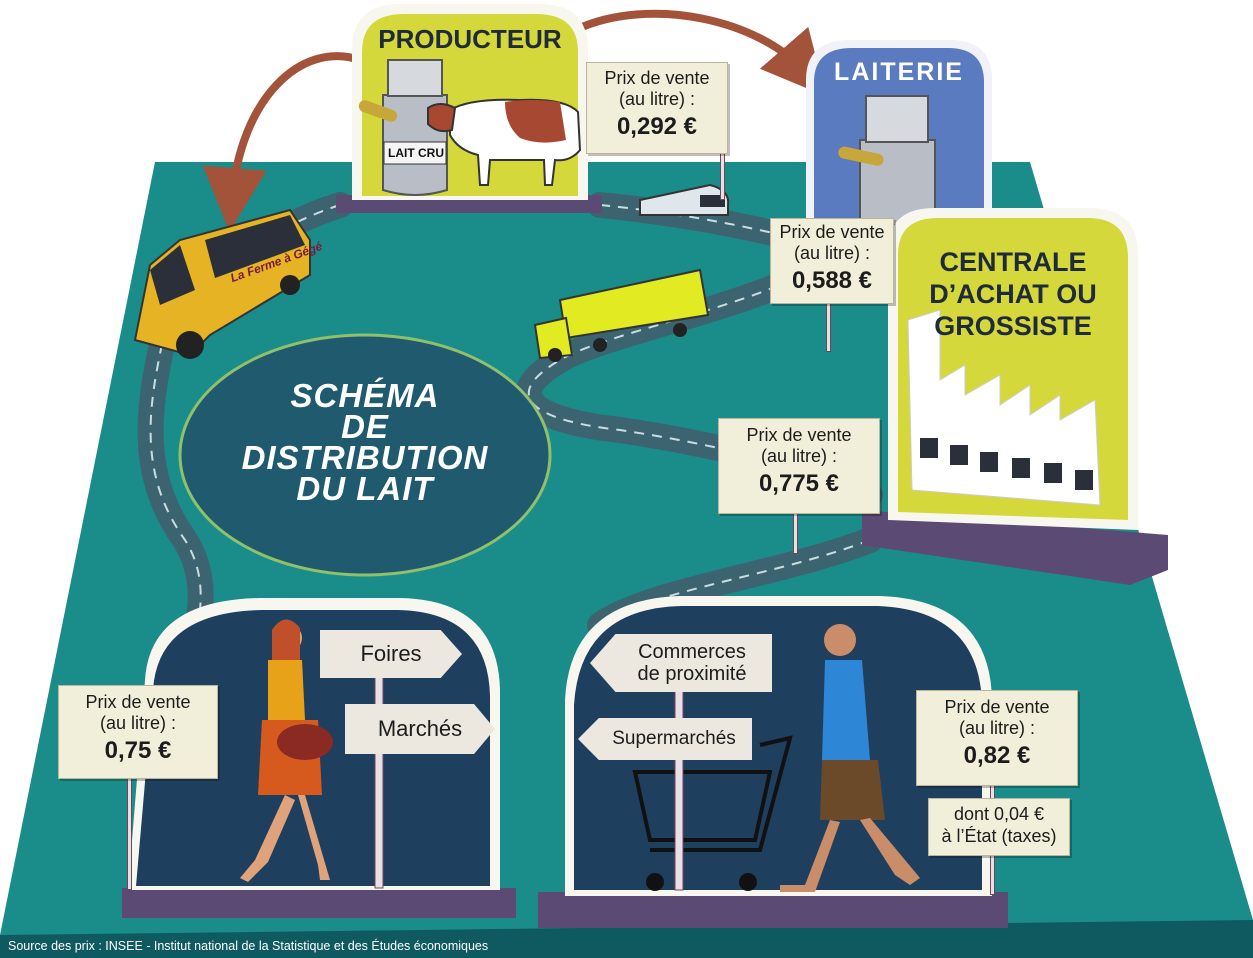  I want to click on price-post-market, so click(129, 834).